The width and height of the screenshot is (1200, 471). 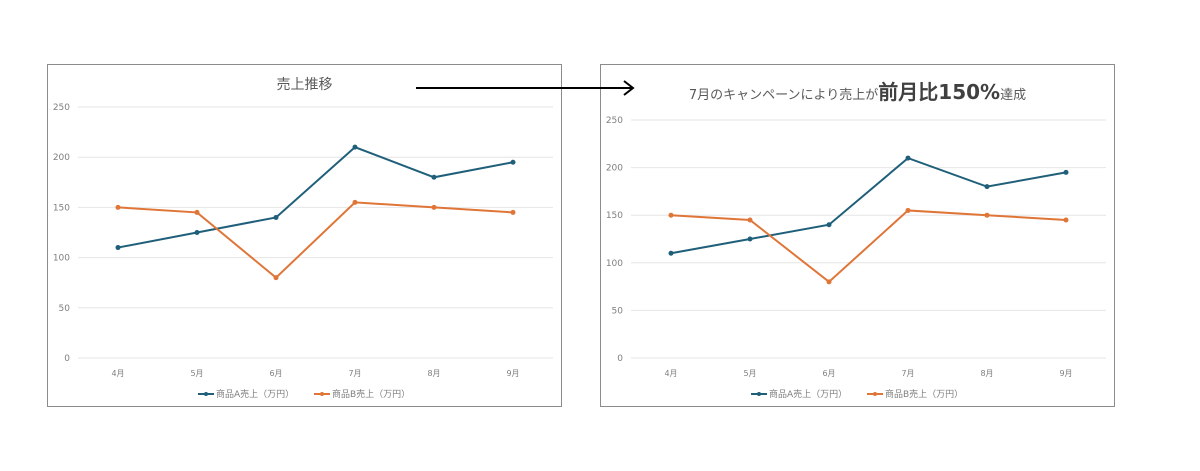 I want to click on chart-title: 7月のキャンペーンにより売上が前月比150%達成, so click(x=857, y=90).